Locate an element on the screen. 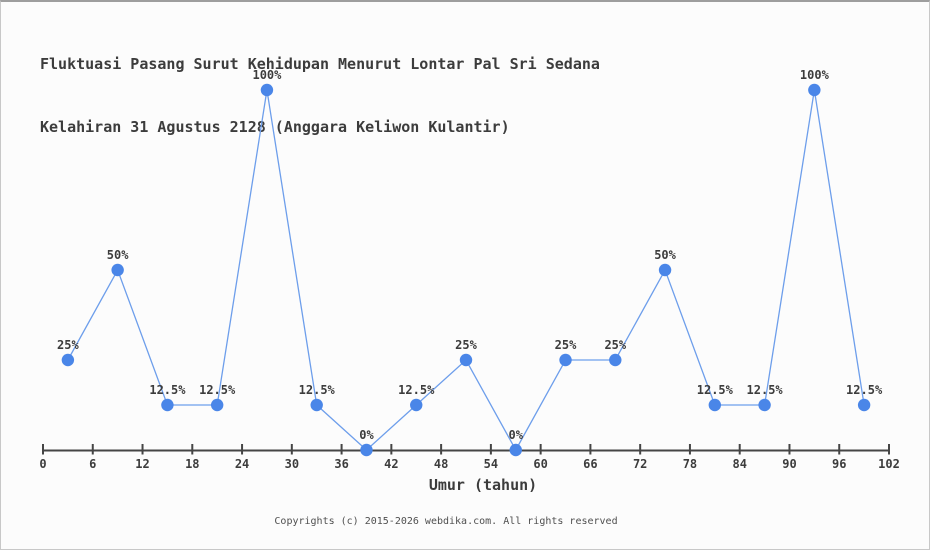 The width and height of the screenshot is (930, 550). x-axis-tick-label: 48 is located at coordinates (441, 464).